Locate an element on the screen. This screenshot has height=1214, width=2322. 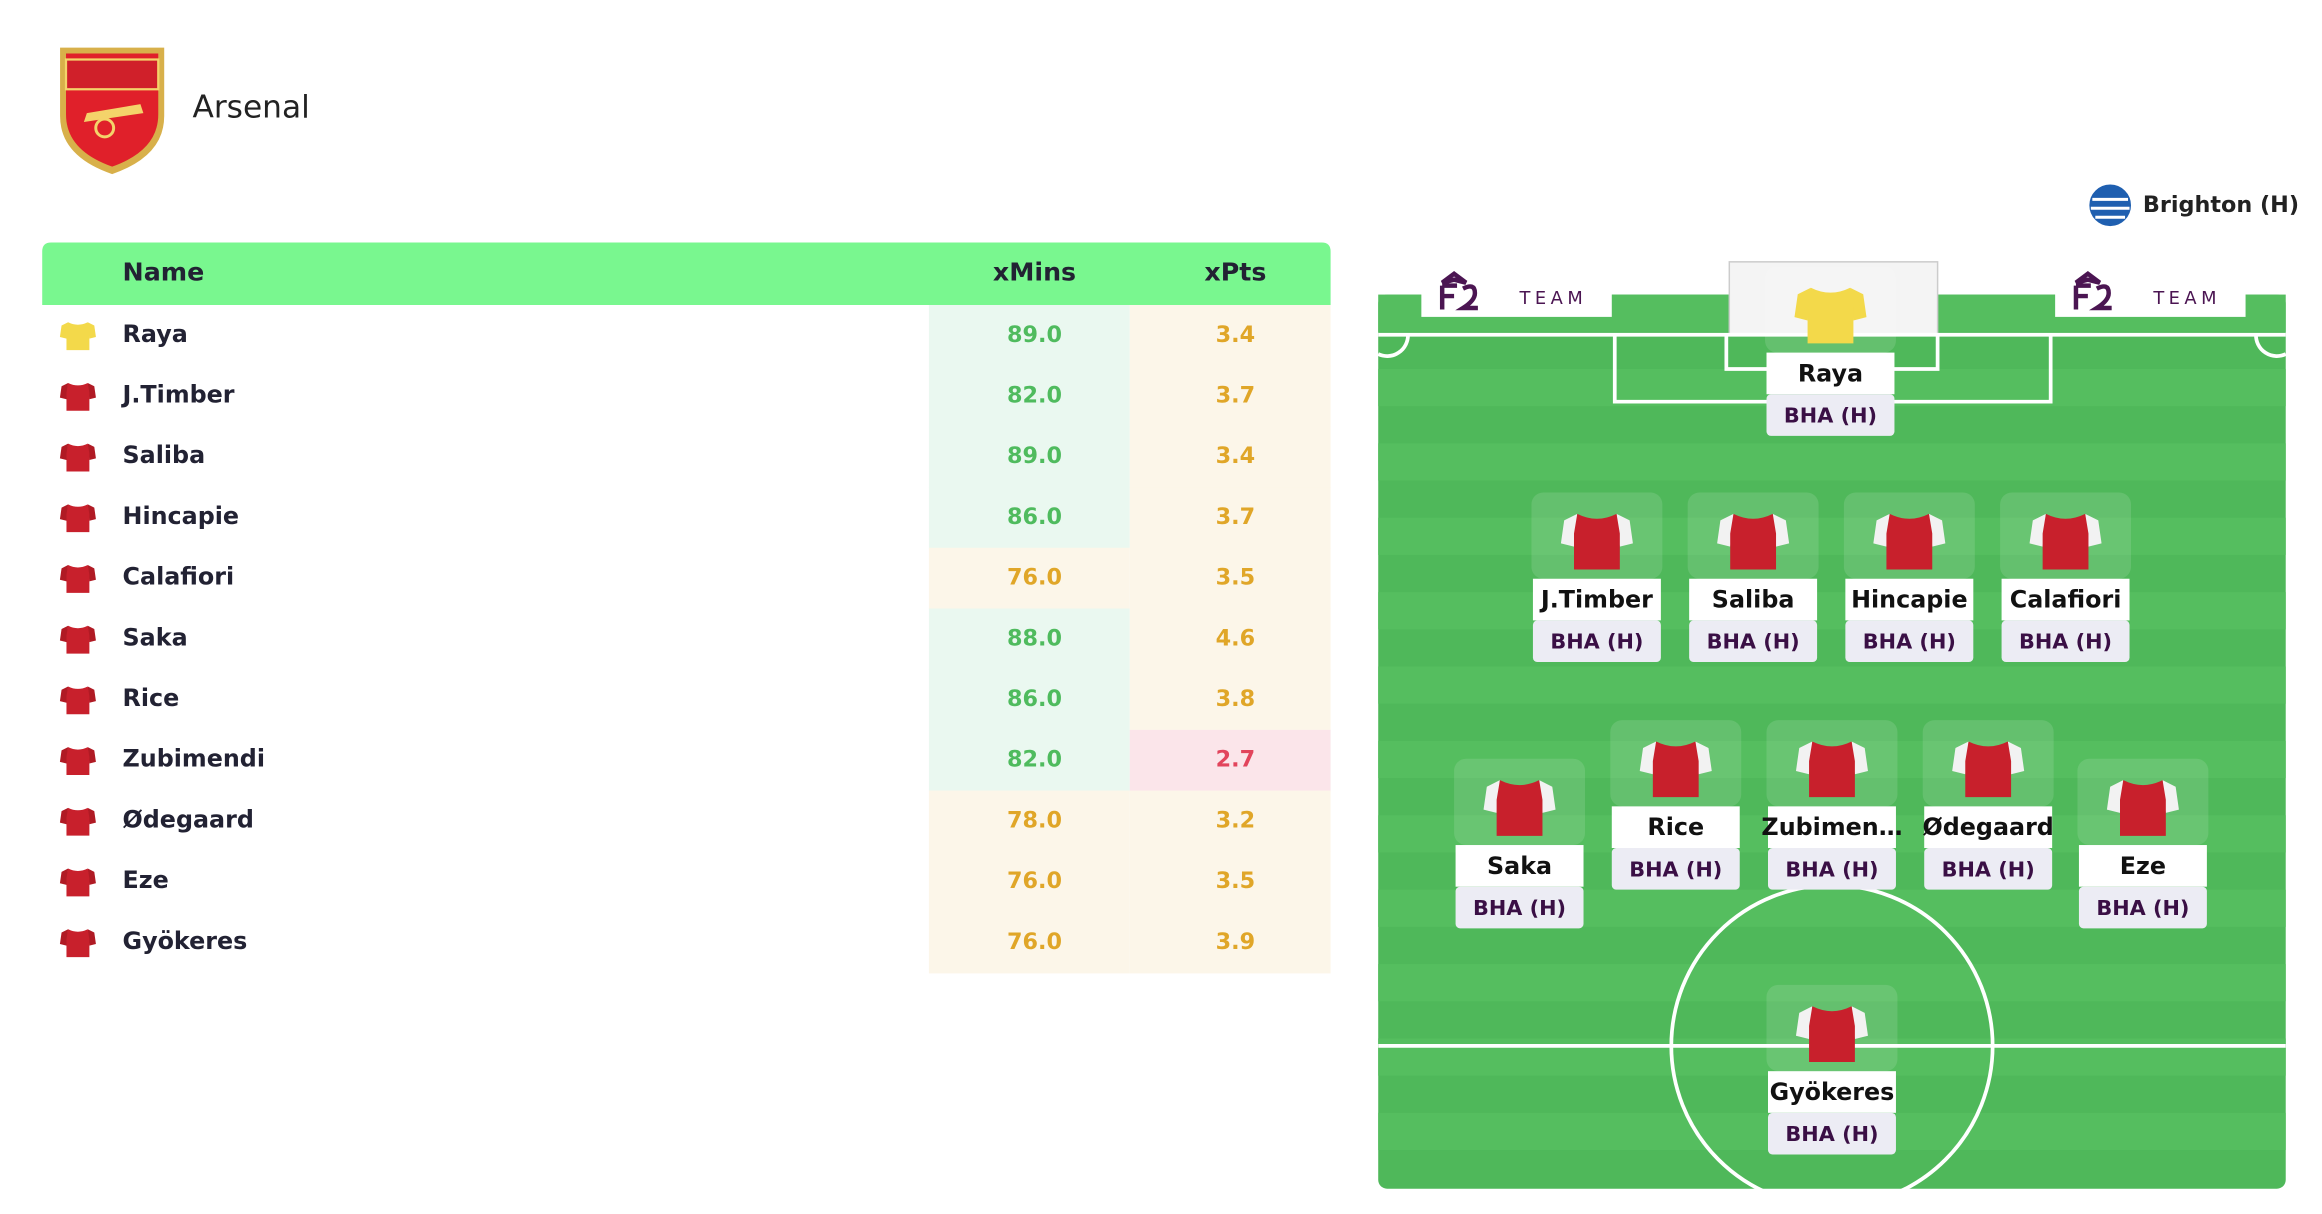
player-card-name: Saliba is located at coordinates (1753, 600).